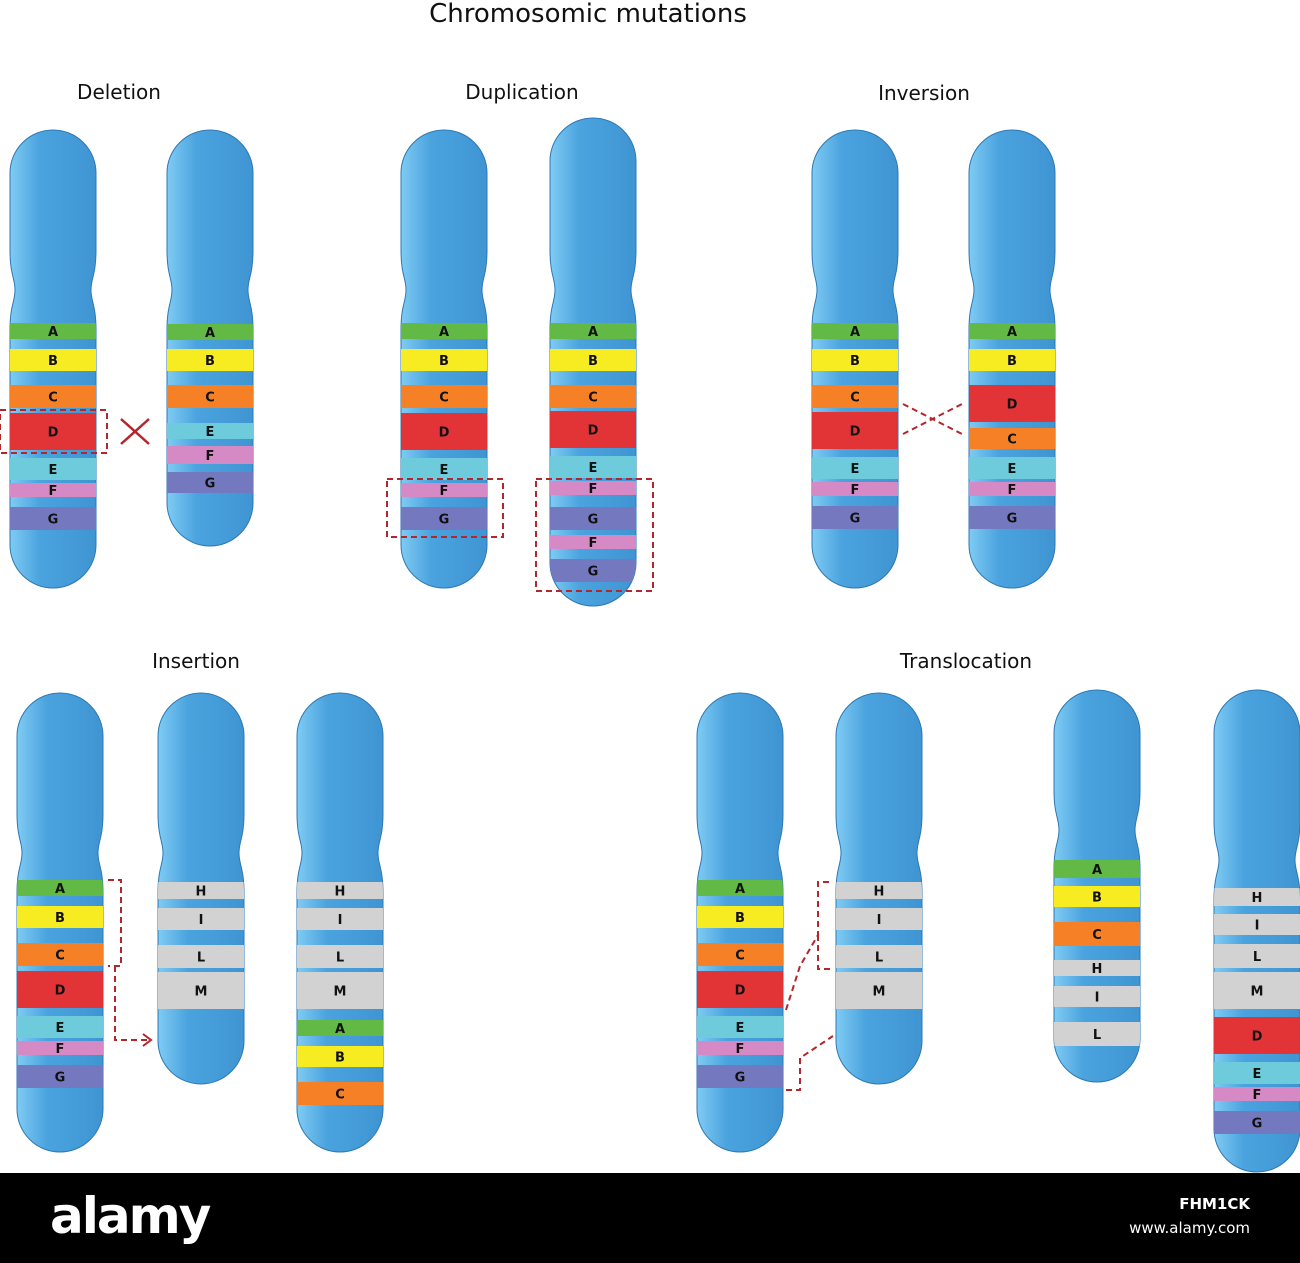 Image resolution: width=1300 pixels, height=1263 pixels. What do you see at coordinates (1257, 1074) in the screenshot?
I see `band-label-e: E` at bounding box center [1257, 1074].